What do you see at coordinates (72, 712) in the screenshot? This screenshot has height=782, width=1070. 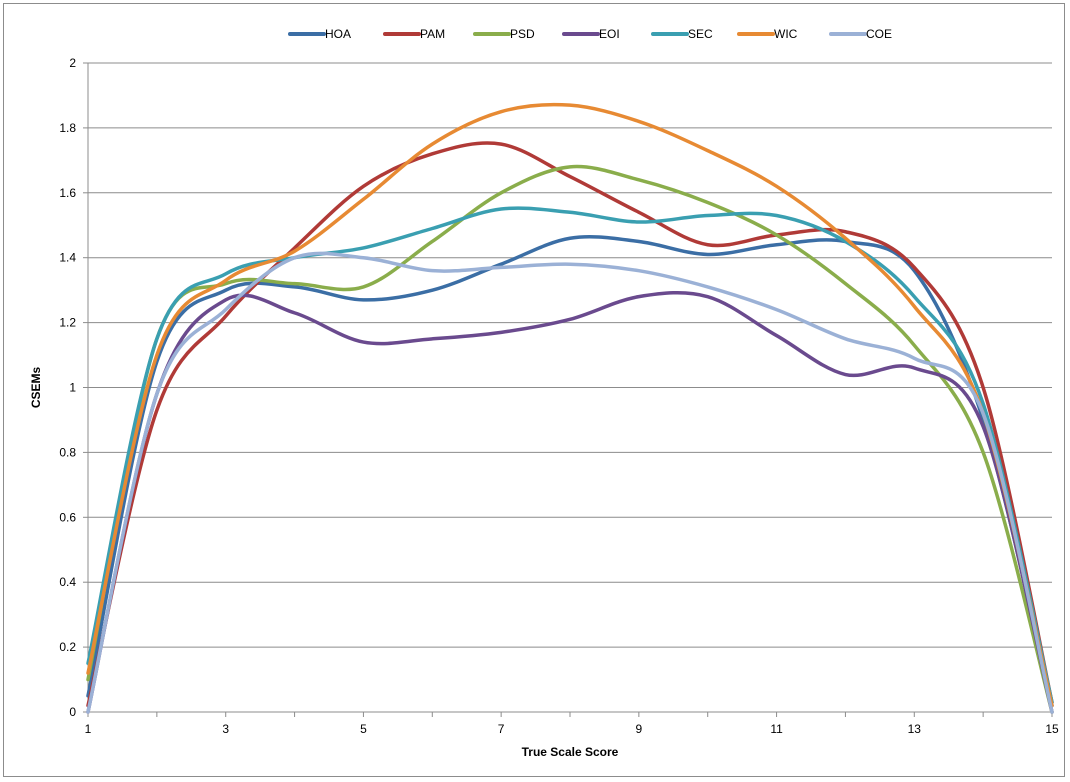 I see `y-tick-label: 0` at bounding box center [72, 712].